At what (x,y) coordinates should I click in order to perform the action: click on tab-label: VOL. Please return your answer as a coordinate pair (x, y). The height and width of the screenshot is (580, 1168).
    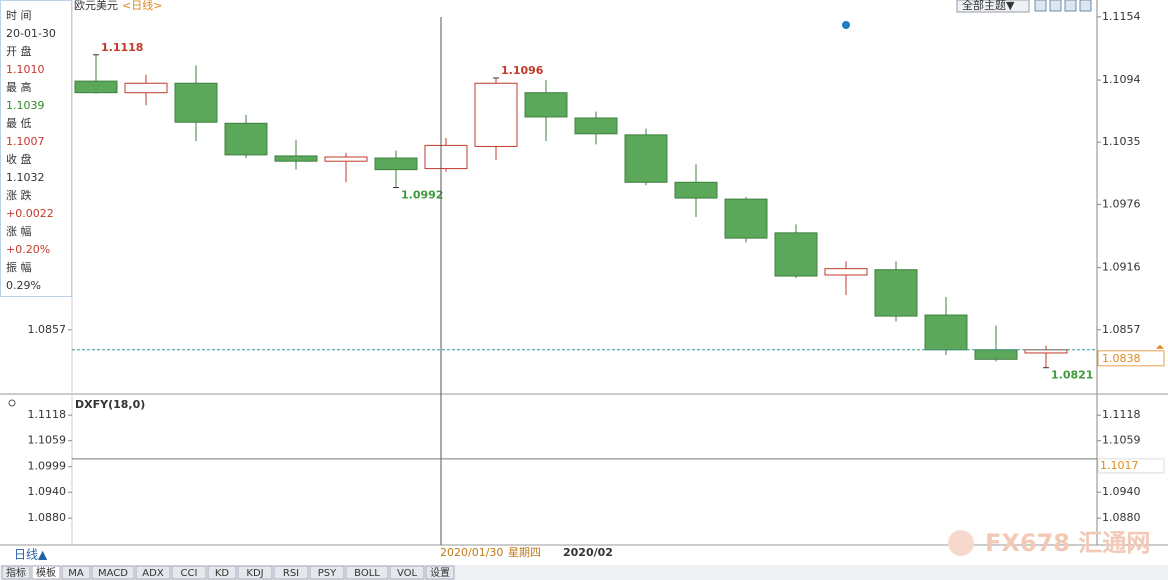
    Looking at the image, I should click on (407, 573).